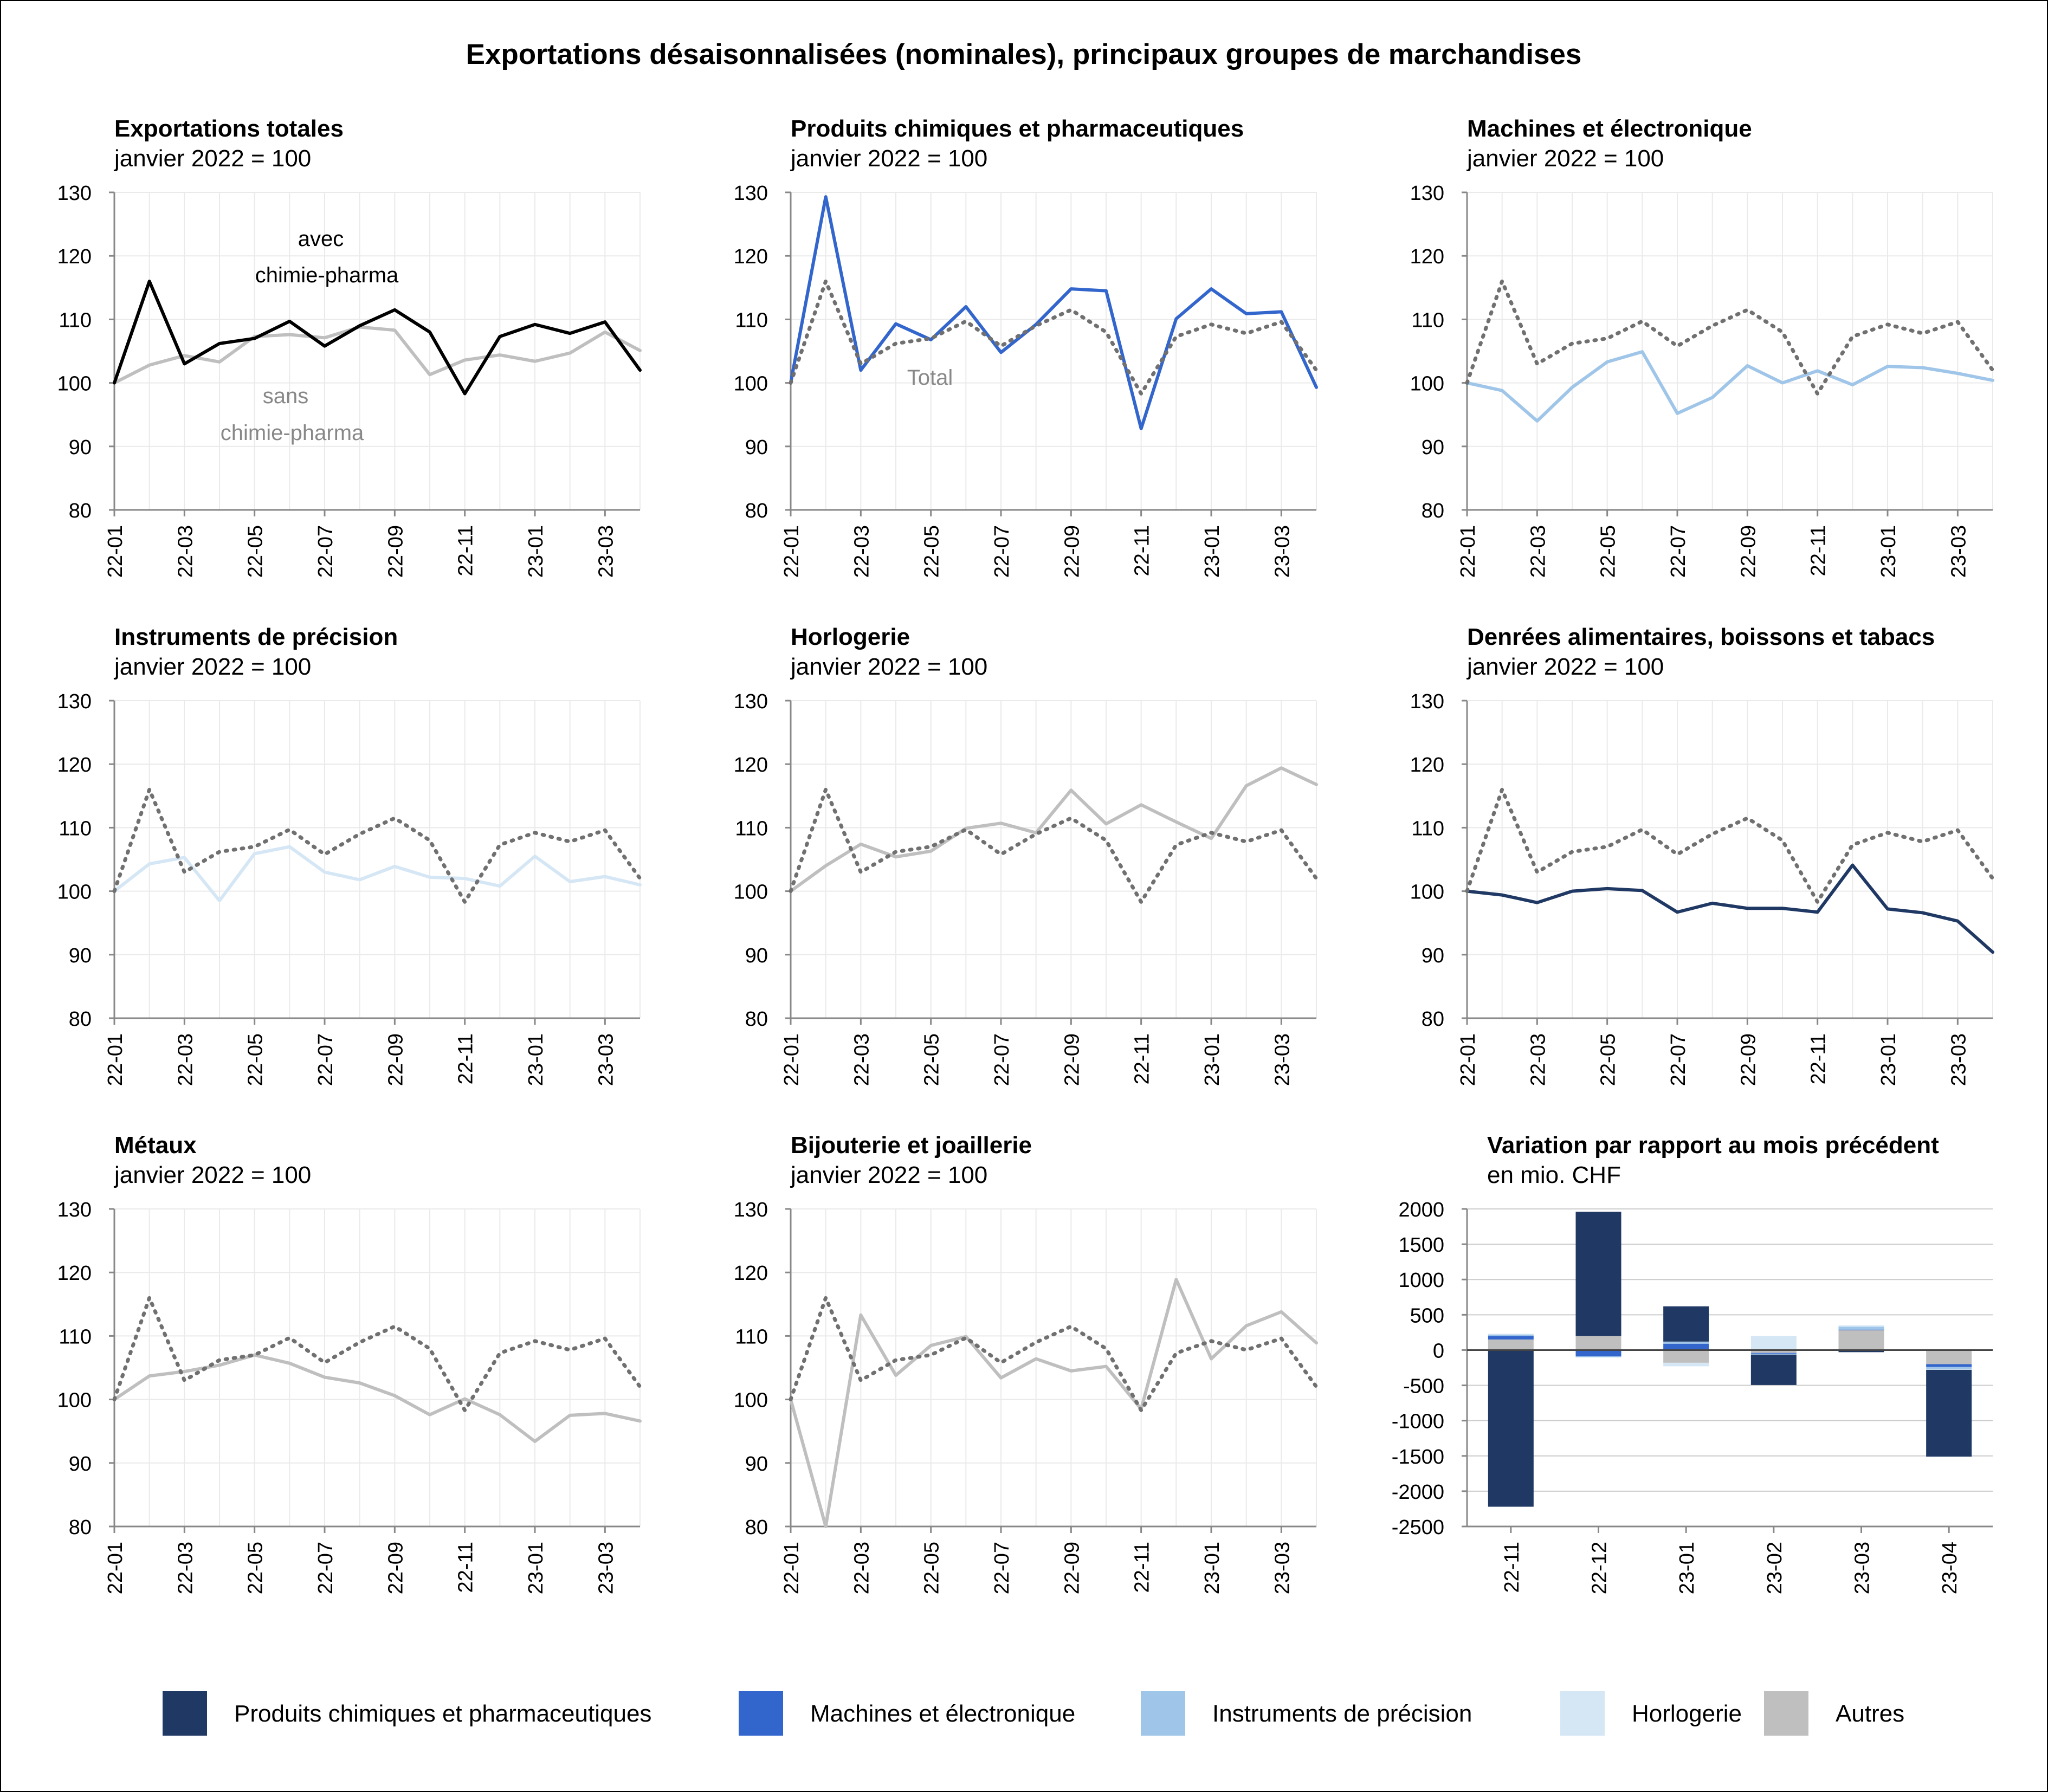 The width and height of the screenshot is (2048, 1792). I want to click on y-tick-label: -2000, so click(1418, 1492).